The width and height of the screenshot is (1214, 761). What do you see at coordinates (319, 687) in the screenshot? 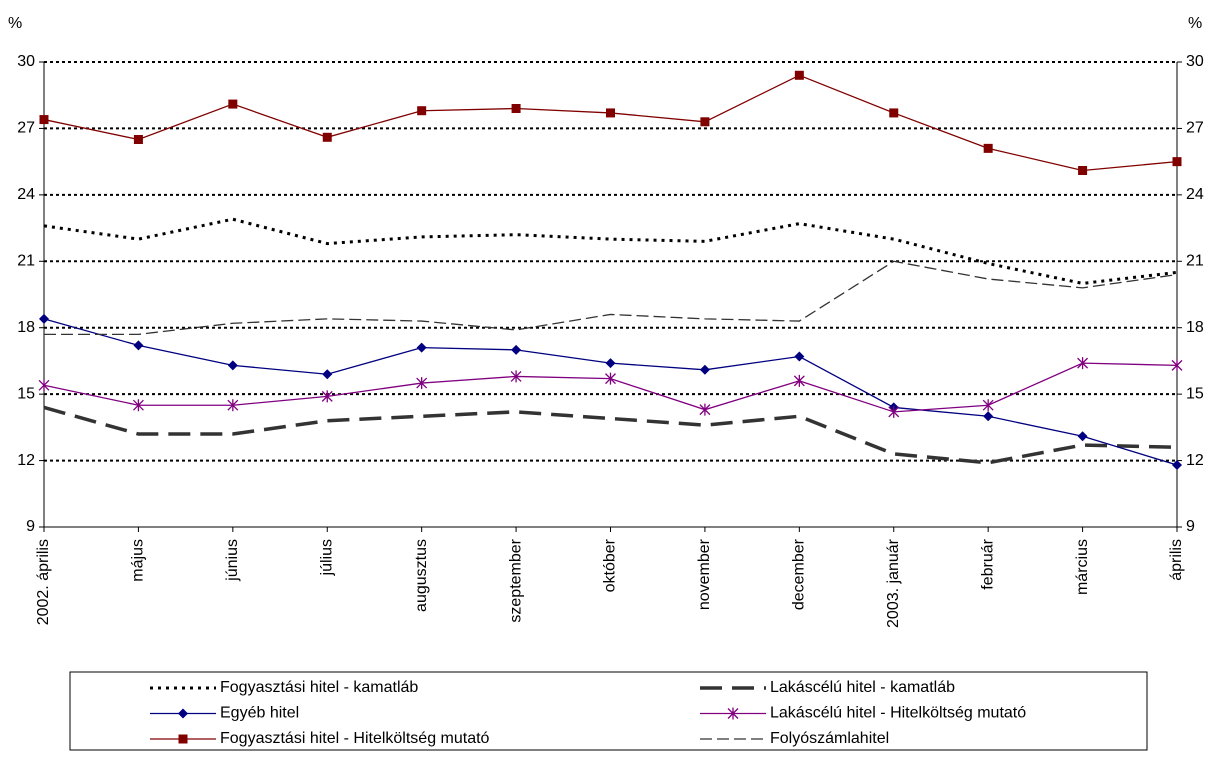
I see `legend-label: Fogyasztási hitel - kamatláb` at bounding box center [319, 687].